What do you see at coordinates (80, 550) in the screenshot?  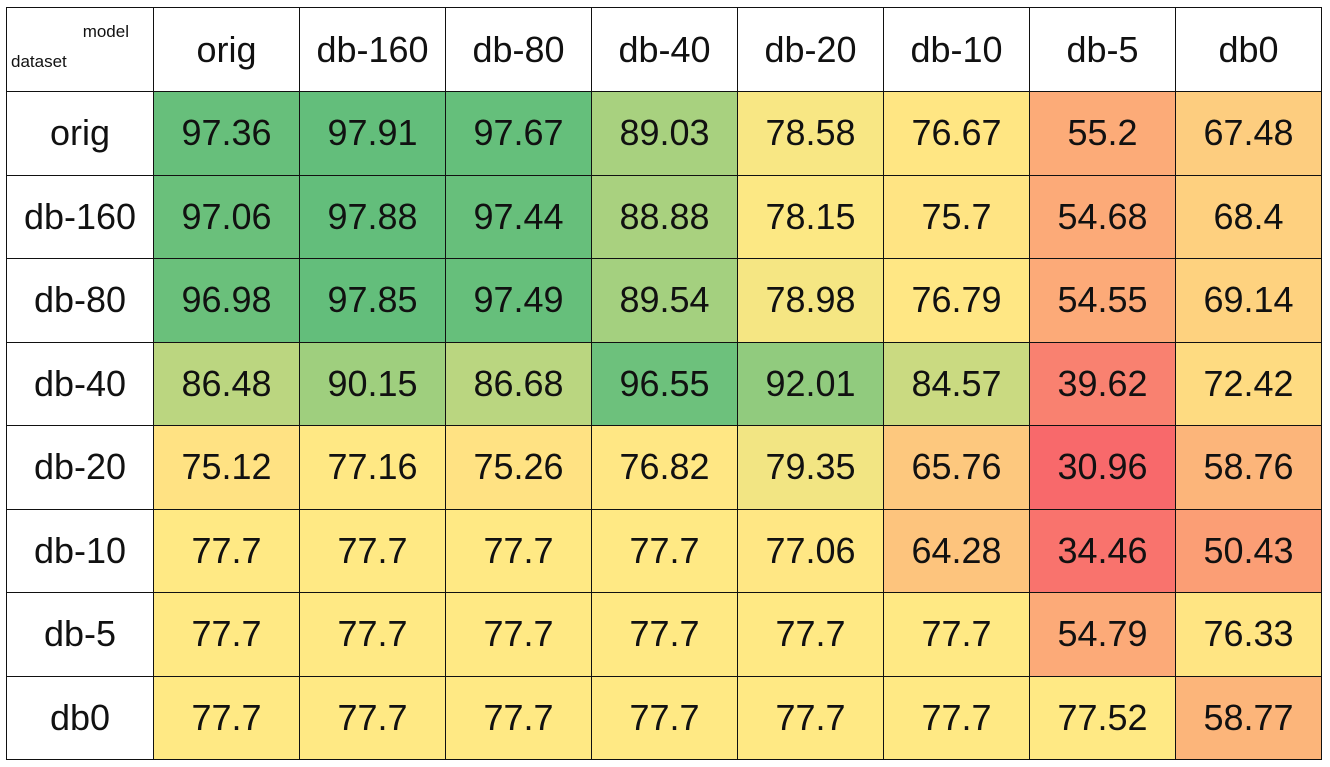 I see `row-header: db-10` at bounding box center [80, 550].